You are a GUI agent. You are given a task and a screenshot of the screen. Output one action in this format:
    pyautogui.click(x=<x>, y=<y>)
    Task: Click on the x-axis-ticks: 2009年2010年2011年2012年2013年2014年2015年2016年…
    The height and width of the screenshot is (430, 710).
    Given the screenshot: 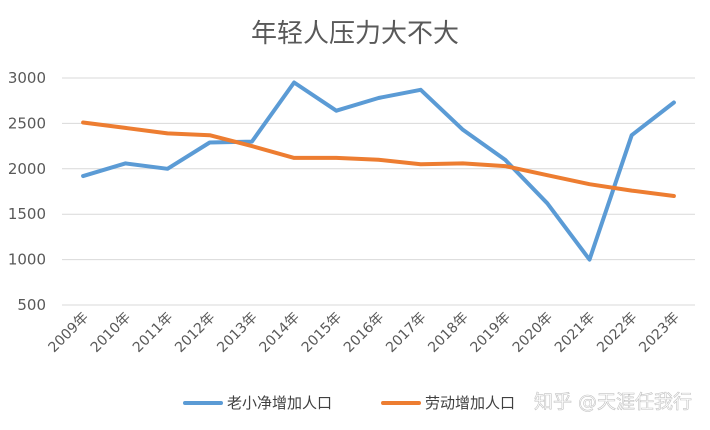 What is the action you would take?
    pyautogui.click(x=364, y=333)
    